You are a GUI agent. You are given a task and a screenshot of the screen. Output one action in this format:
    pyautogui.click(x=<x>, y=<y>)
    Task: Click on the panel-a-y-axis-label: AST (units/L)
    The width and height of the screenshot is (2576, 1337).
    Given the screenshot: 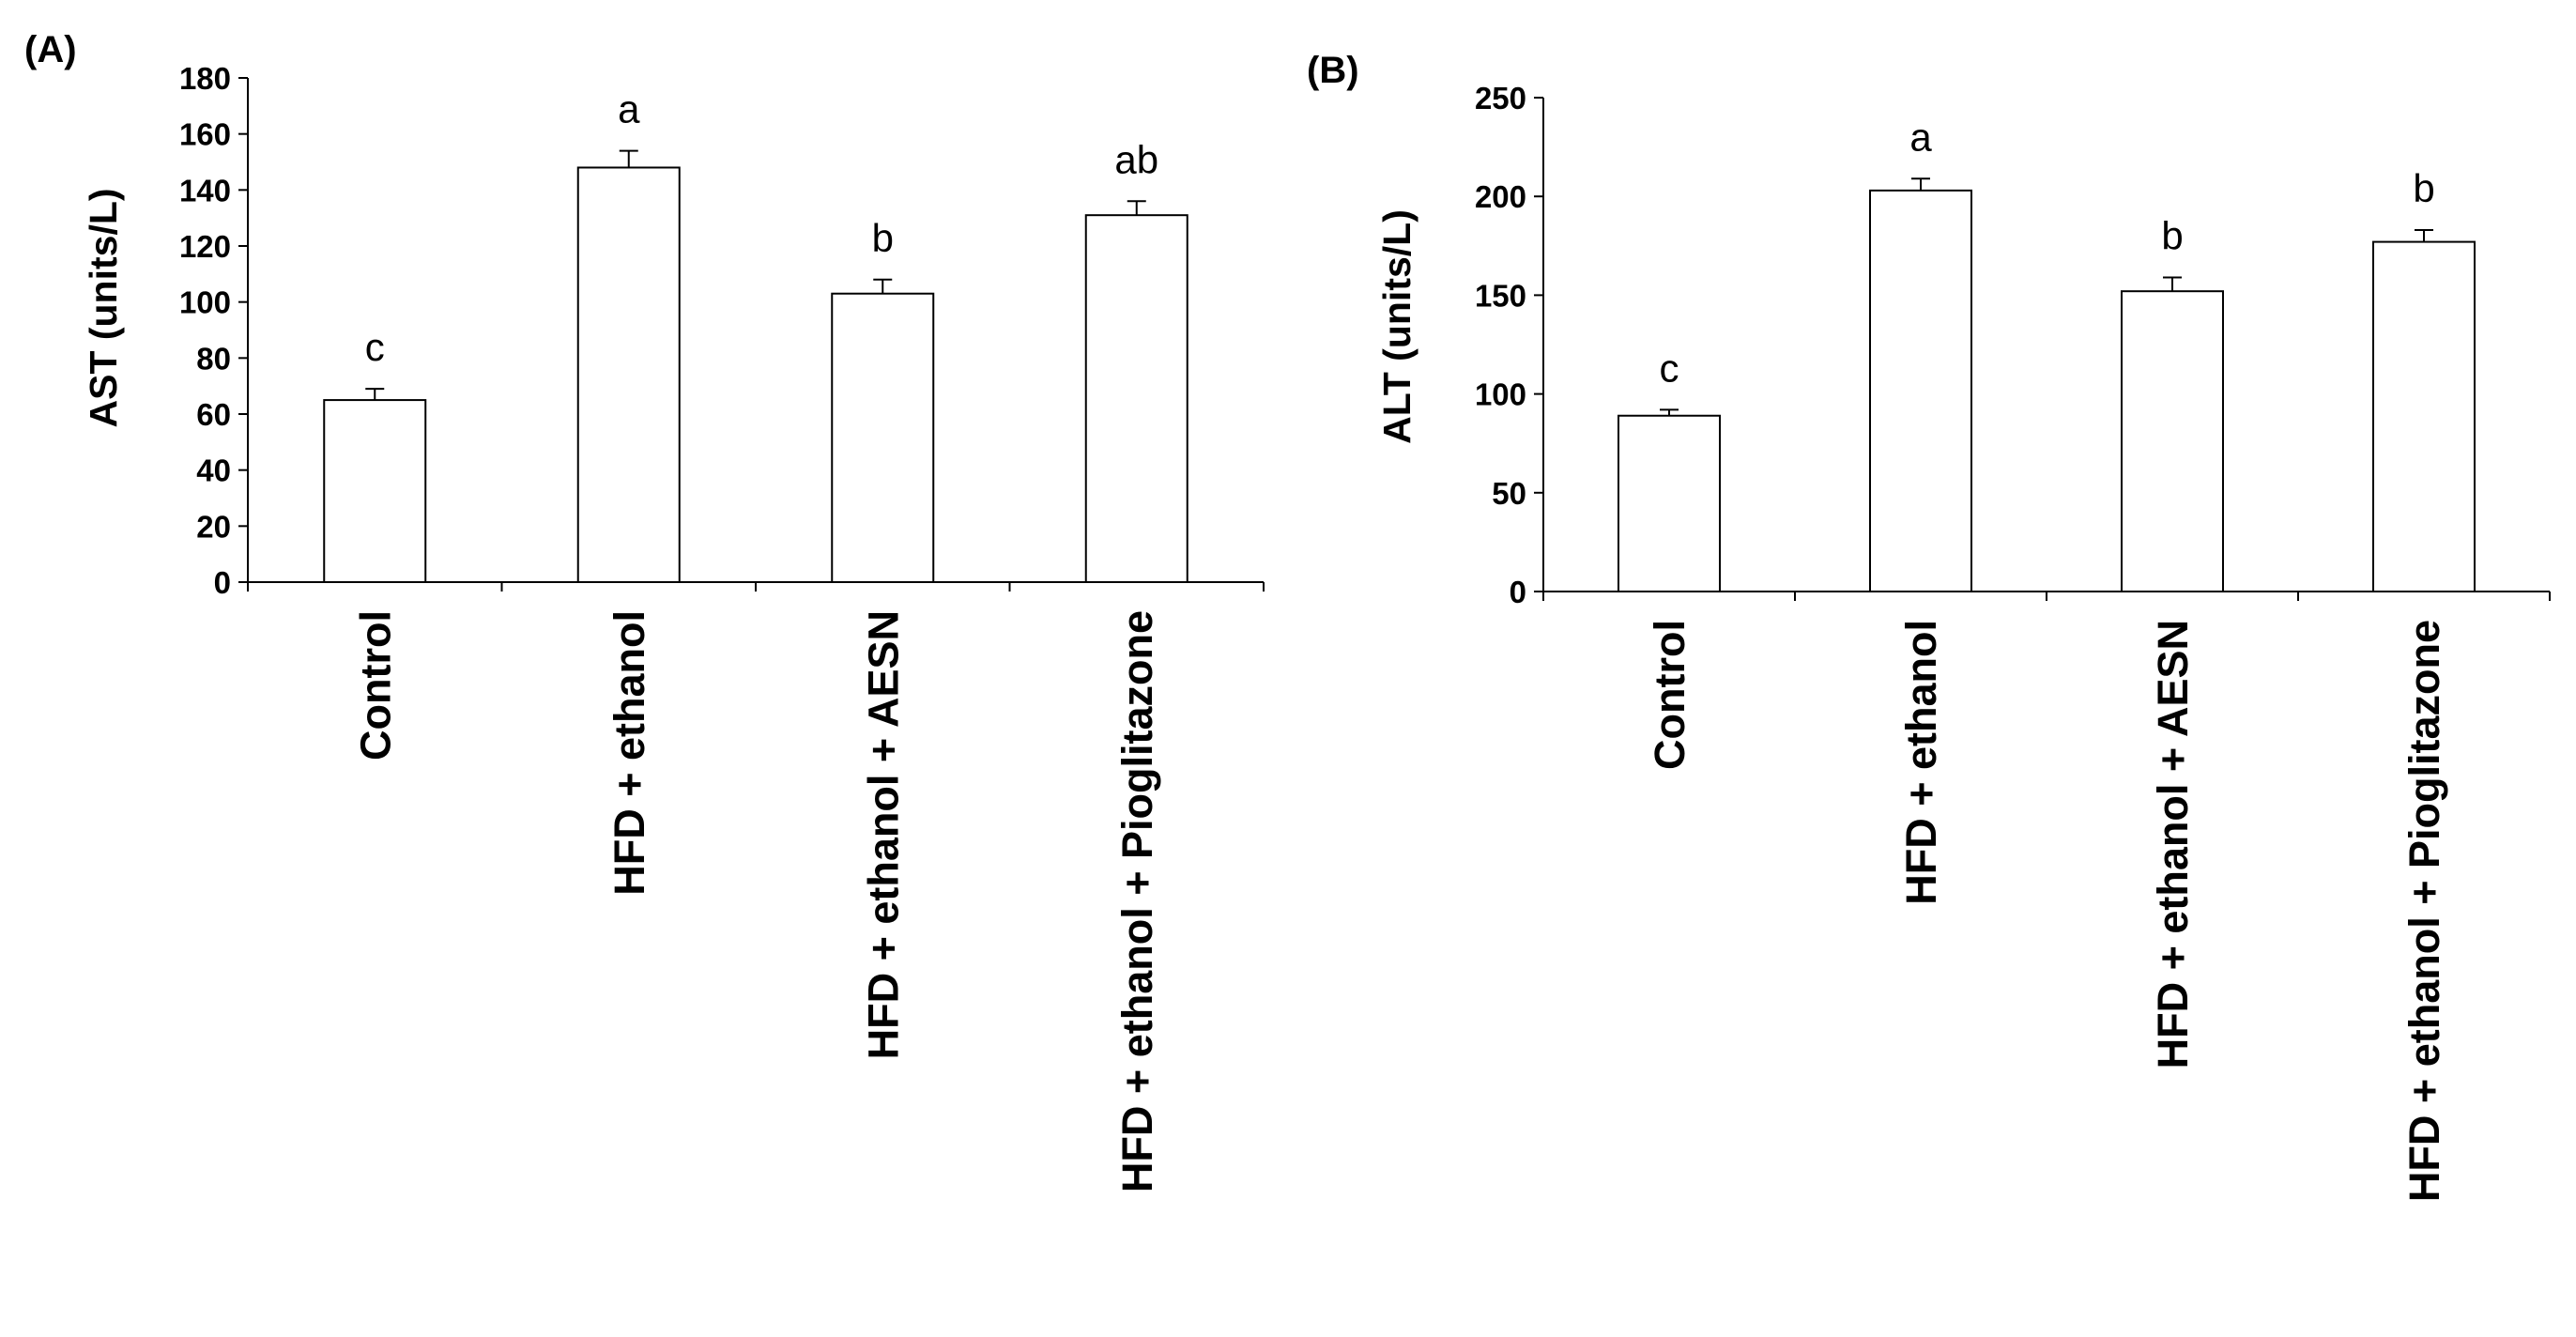 What is the action you would take?
    pyautogui.click(x=103, y=307)
    